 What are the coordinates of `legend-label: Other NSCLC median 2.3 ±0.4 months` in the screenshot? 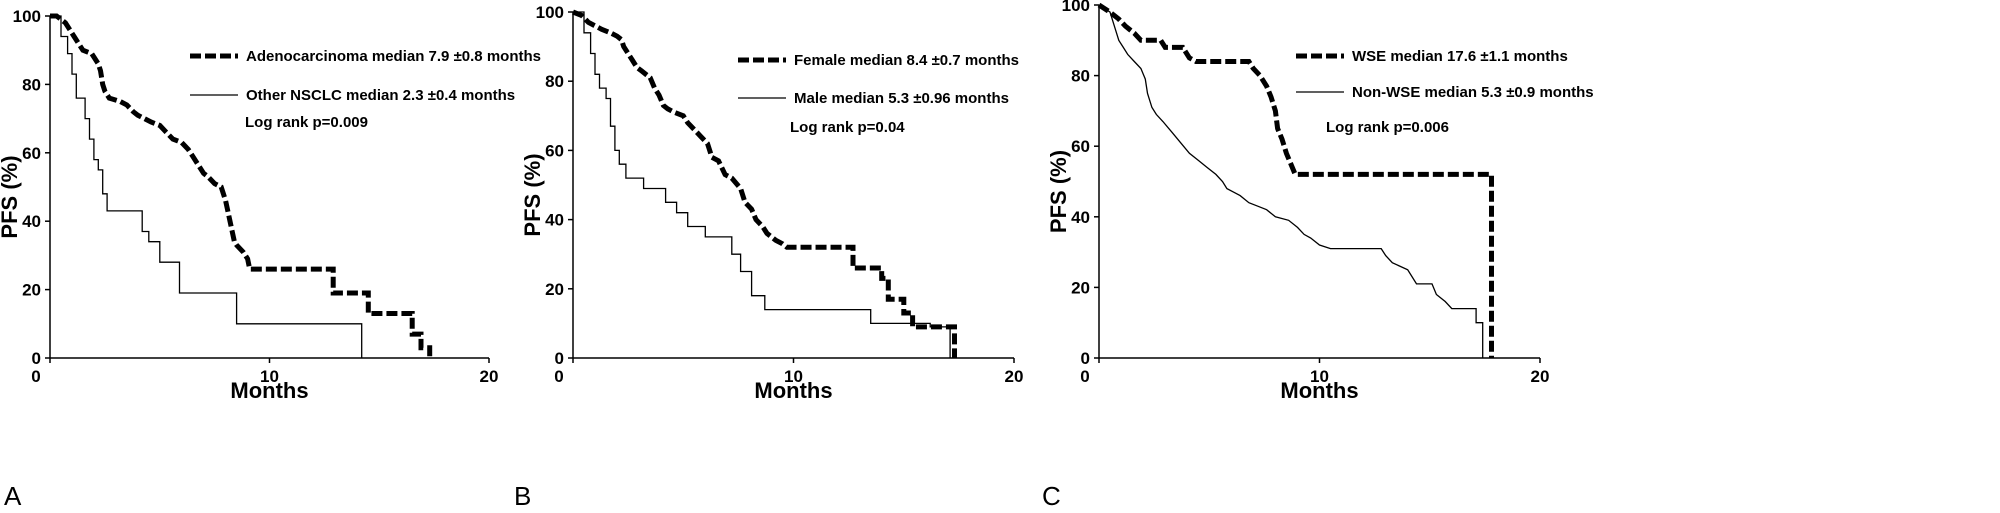 It's located at (380, 95).